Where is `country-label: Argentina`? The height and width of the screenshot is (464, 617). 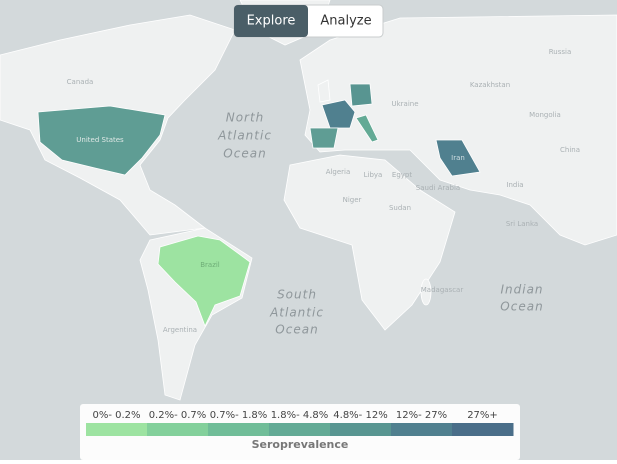
country-label: Argentina is located at coordinates (180, 330).